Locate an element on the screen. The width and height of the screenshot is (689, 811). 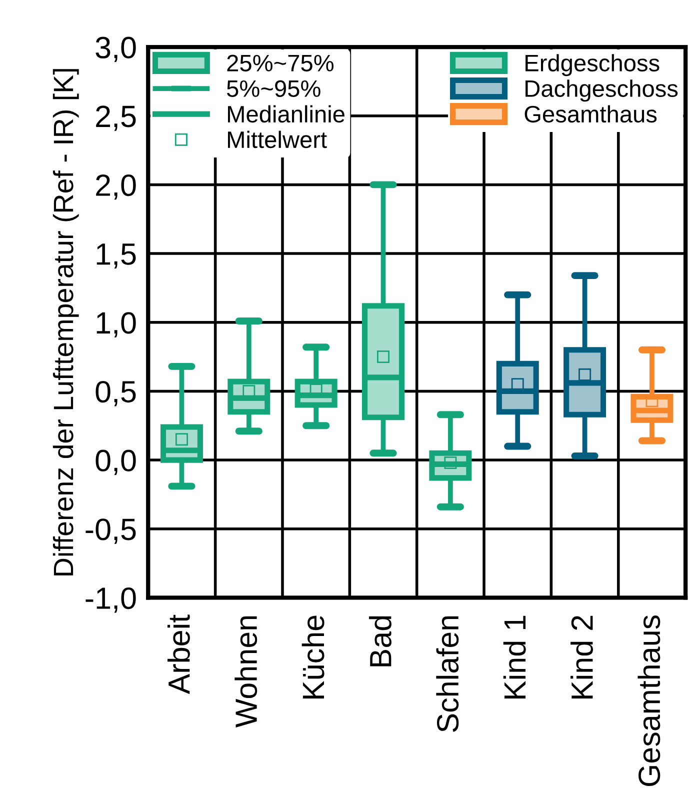
x-tick-label: Kind 2 is located at coordinates (581, 657).